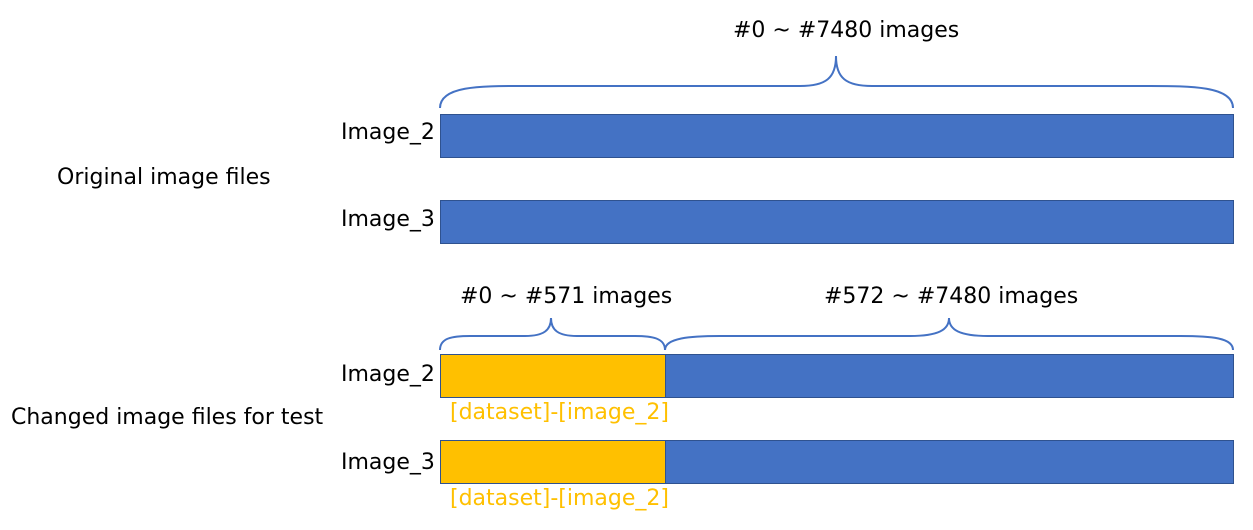 This screenshot has width=1253, height=530. What do you see at coordinates (164, 177) in the screenshot?
I see `group-label-original: Original image files` at bounding box center [164, 177].